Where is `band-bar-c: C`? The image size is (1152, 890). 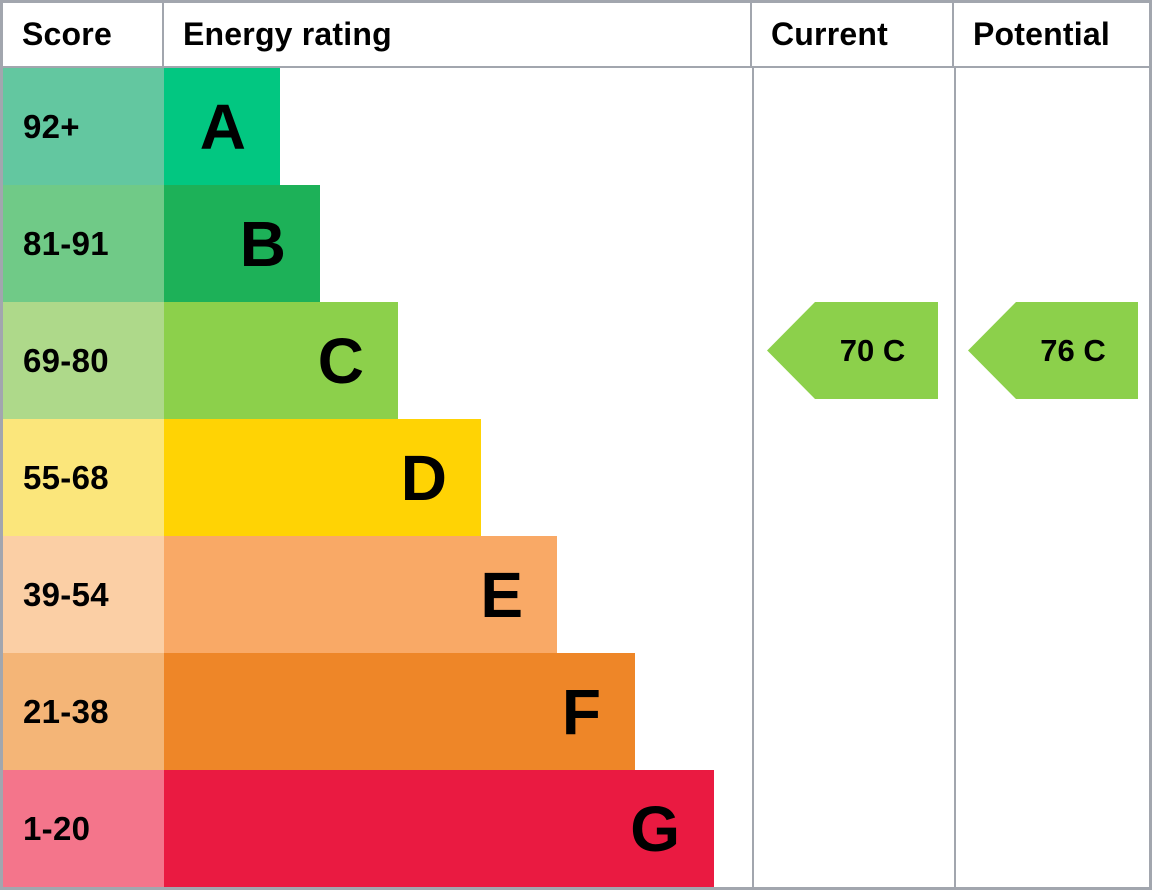
band-bar-c: C is located at coordinates (281, 360).